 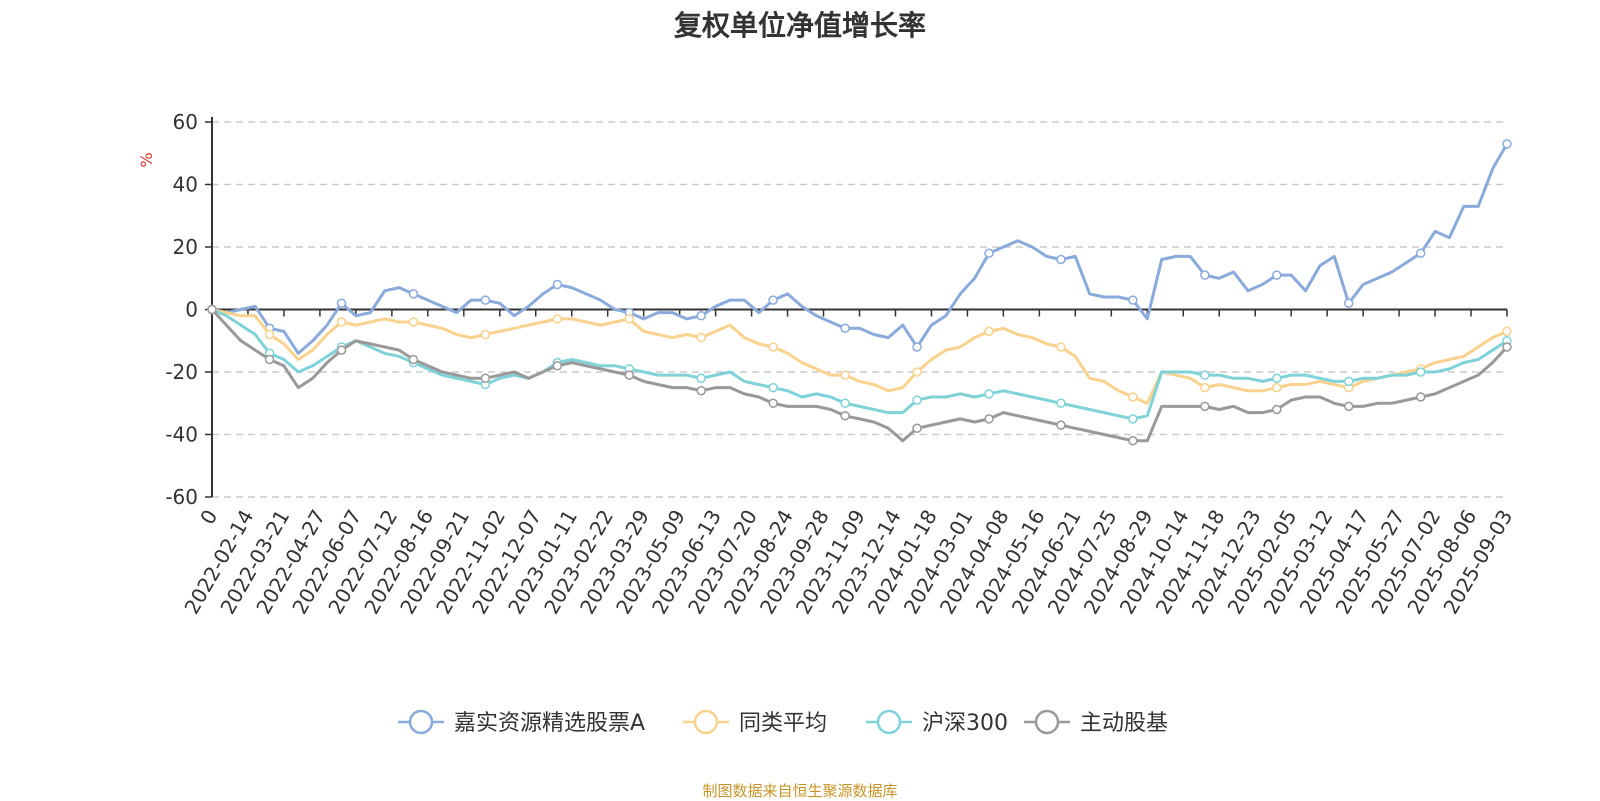 What do you see at coordinates (1124, 723) in the screenshot?
I see `legend-label: 主动股基` at bounding box center [1124, 723].